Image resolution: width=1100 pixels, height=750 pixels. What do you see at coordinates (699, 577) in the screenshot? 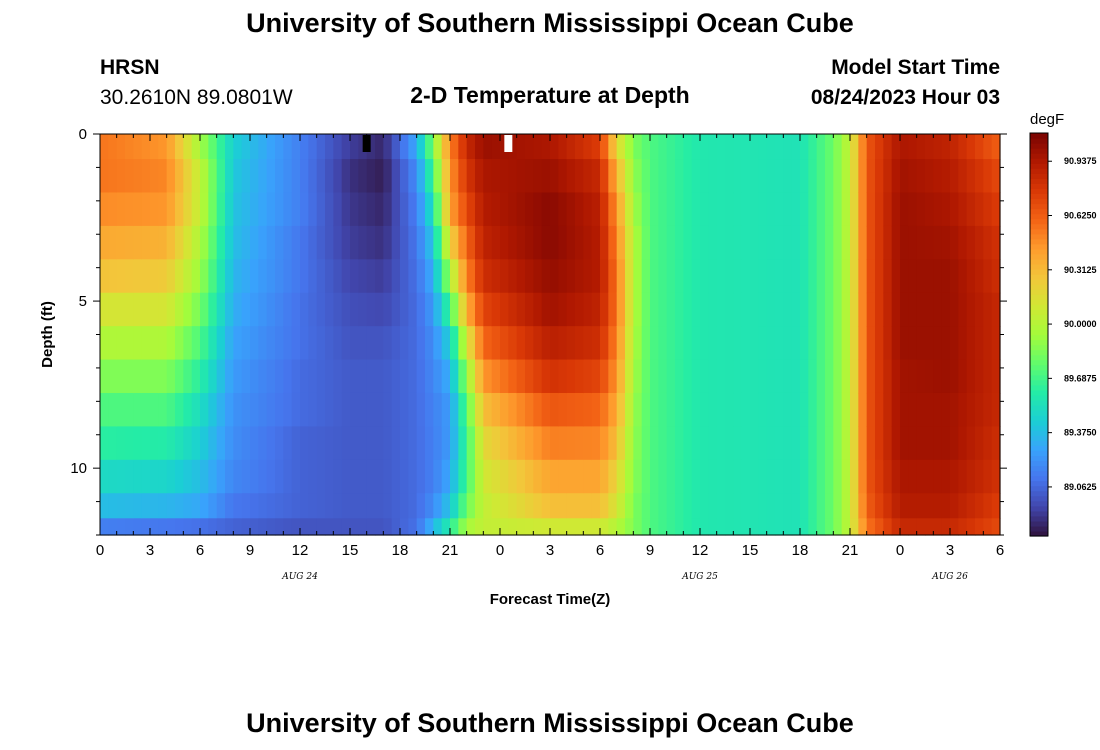
I see `x-date-label: AUG 25` at bounding box center [699, 577].